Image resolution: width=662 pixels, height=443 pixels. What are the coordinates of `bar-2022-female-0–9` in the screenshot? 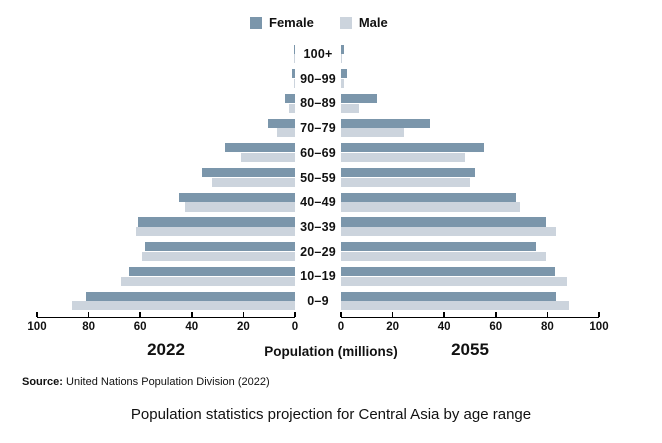 It's located at (190, 296).